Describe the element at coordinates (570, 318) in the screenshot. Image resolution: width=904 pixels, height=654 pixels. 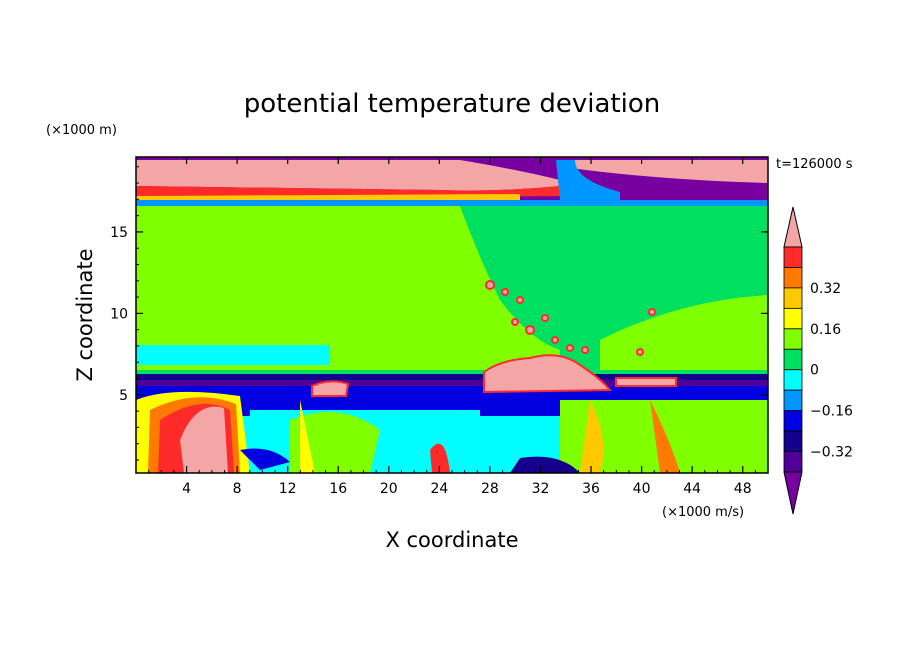
I see `field-scattered-cells` at that location.